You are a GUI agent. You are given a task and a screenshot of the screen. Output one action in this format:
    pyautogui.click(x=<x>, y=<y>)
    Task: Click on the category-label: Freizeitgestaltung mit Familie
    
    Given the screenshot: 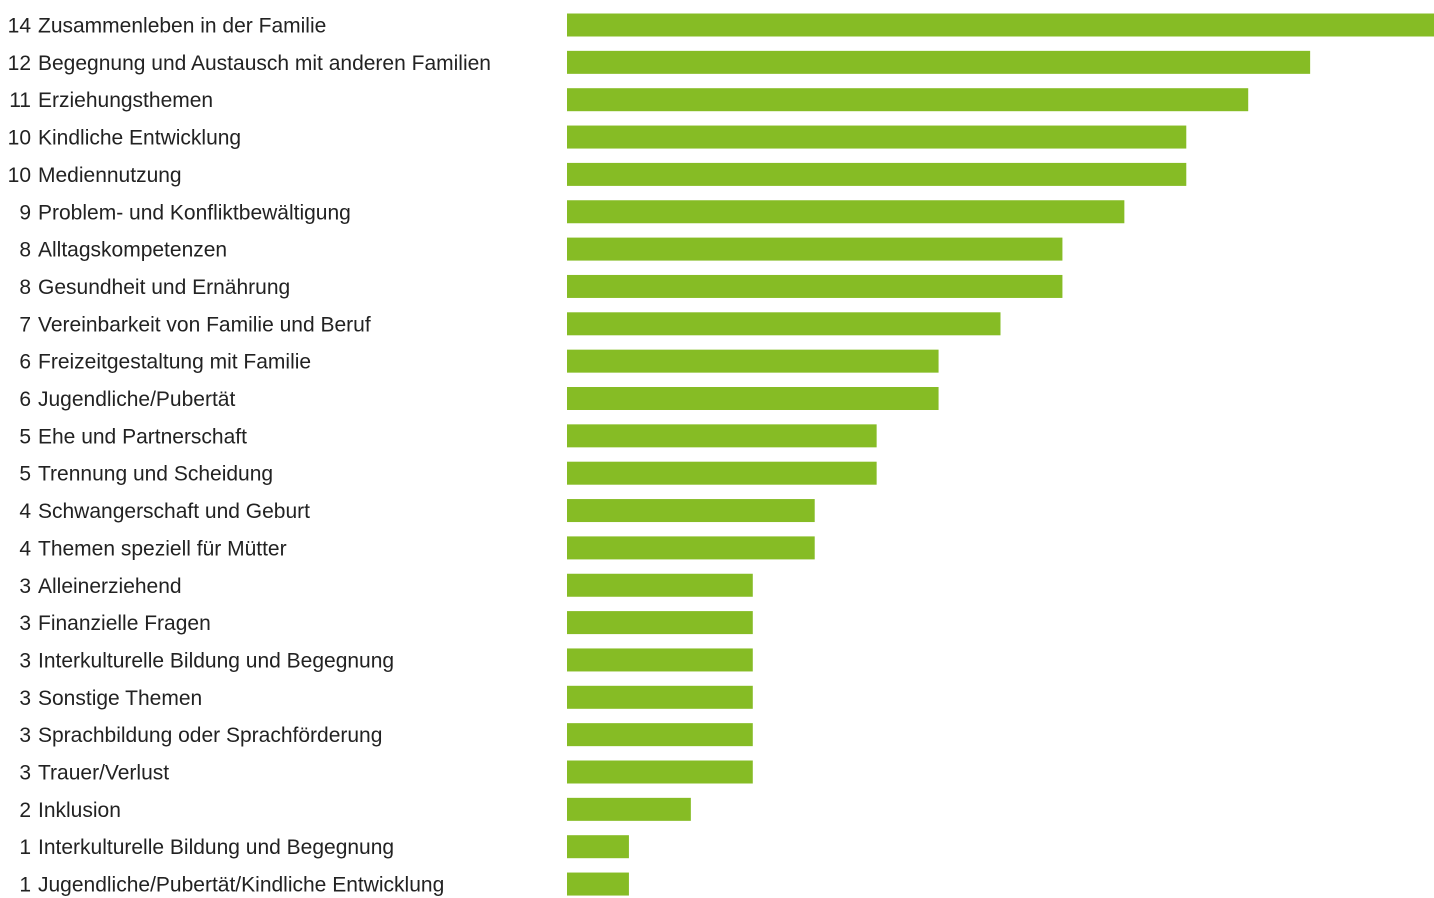 What is the action you would take?
    pyautogui.click(x=174, y=362)
    